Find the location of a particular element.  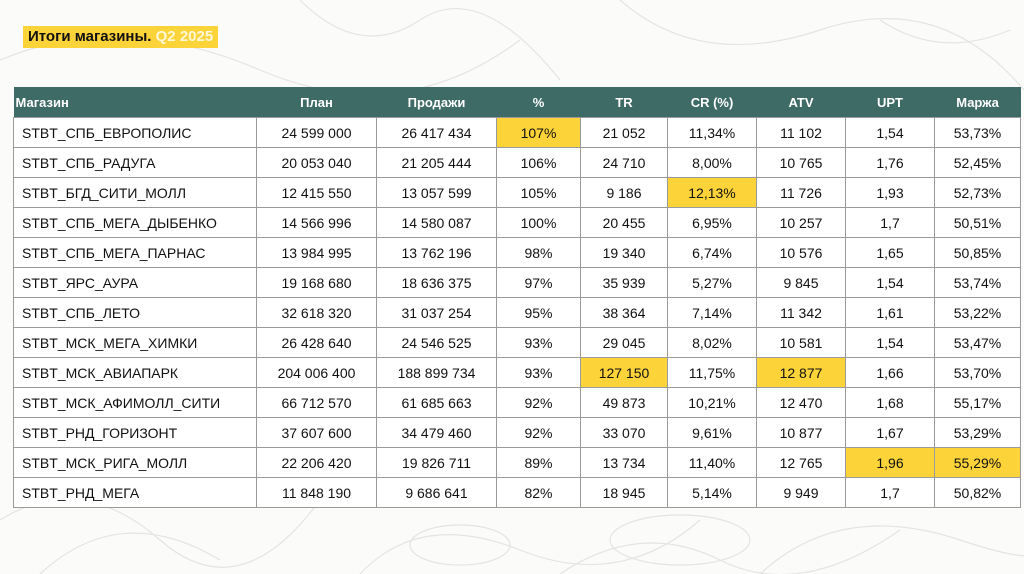

column-header-percent: % is located at coordinates (538, 102).